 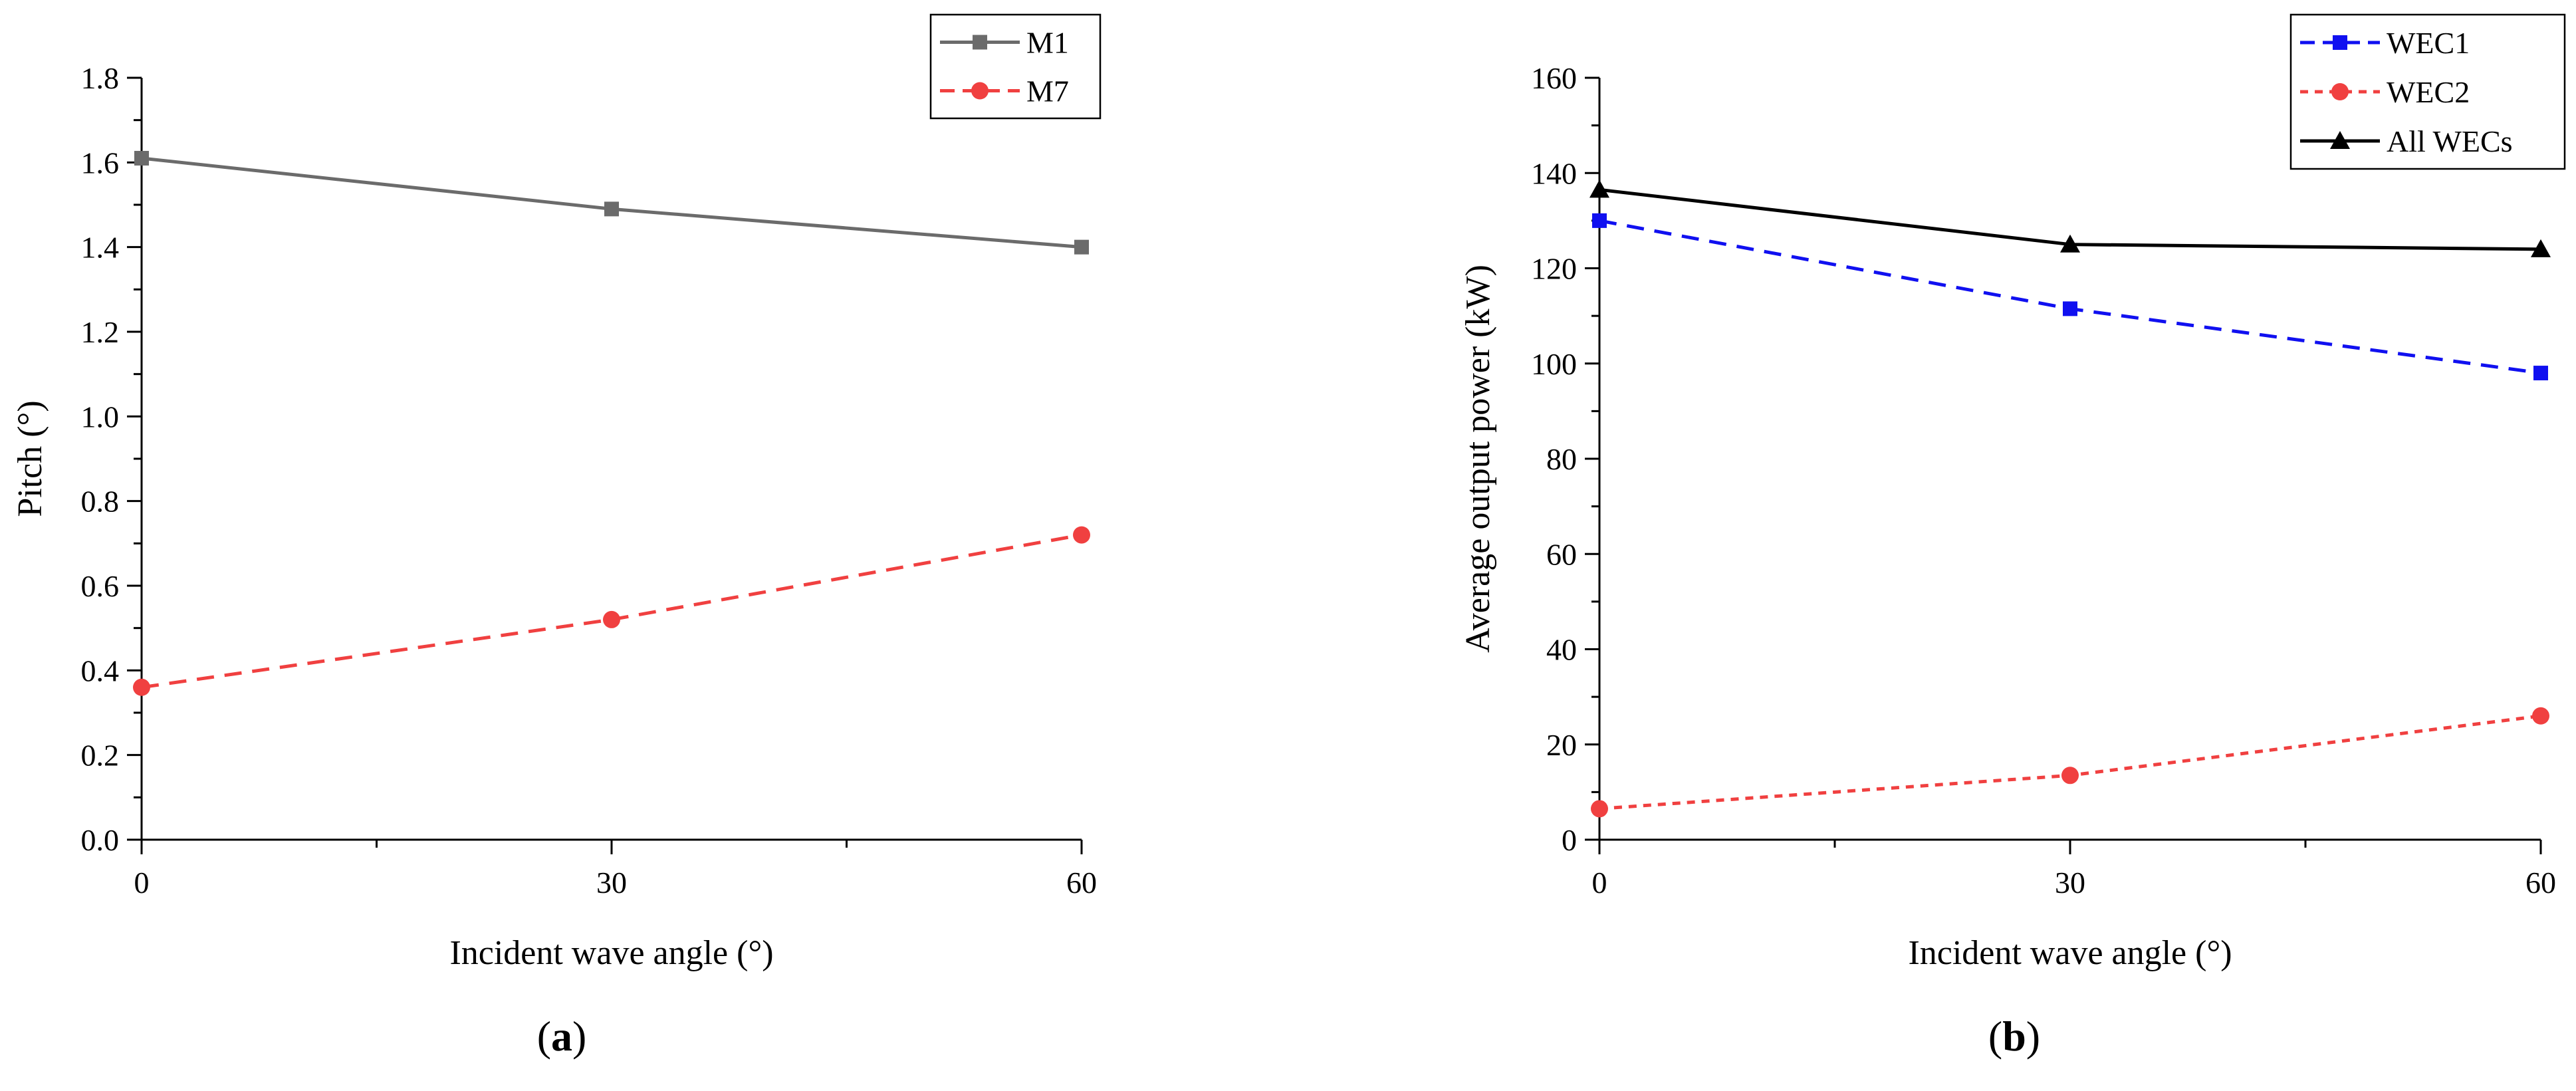 What do you see at coordinates (1561, 554) in the screenshot?
I see `y-tick-label: 60` at bounding box center [1561, 554].